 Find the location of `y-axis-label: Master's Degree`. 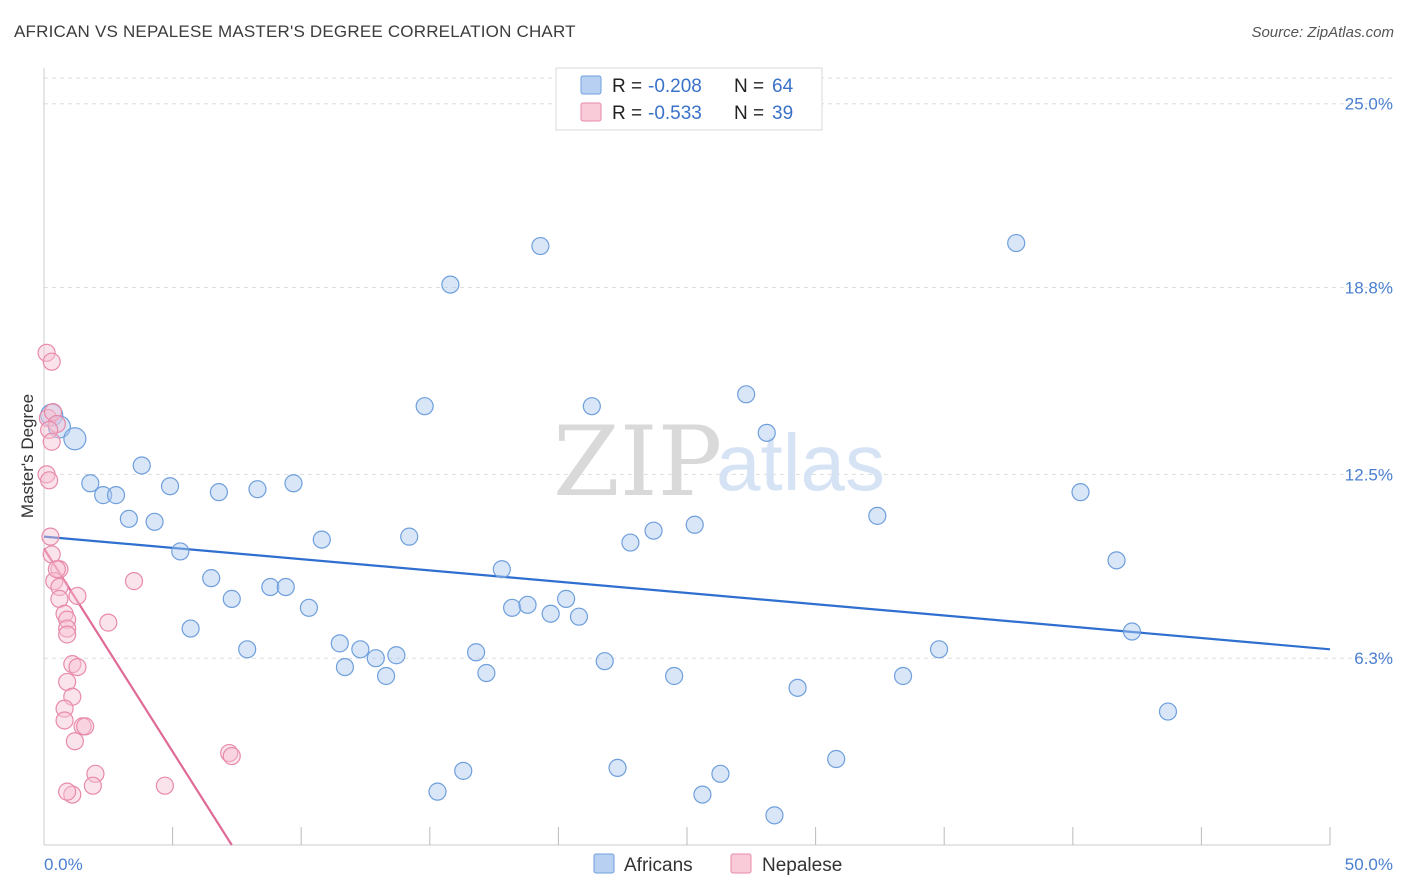

y-axis-label: Master's Degree is located at coordinates (27, 456).